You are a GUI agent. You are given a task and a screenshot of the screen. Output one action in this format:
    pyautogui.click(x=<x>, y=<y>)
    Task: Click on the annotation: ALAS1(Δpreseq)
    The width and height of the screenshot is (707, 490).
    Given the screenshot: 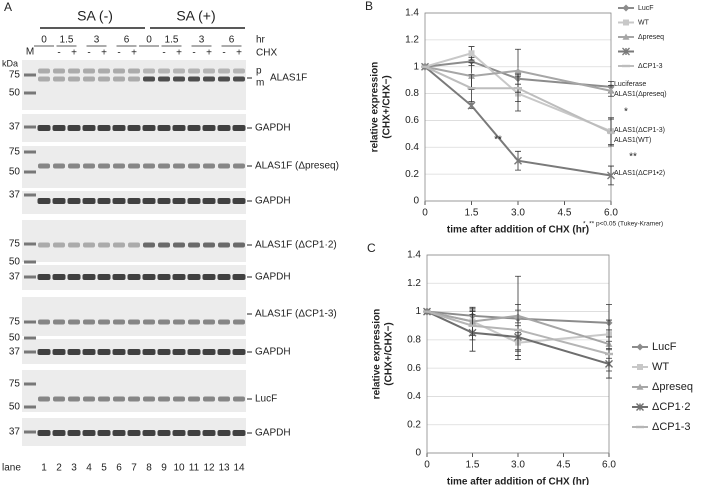 What is the action you would take?
    pyautogui.click(x=640, y=94)
    